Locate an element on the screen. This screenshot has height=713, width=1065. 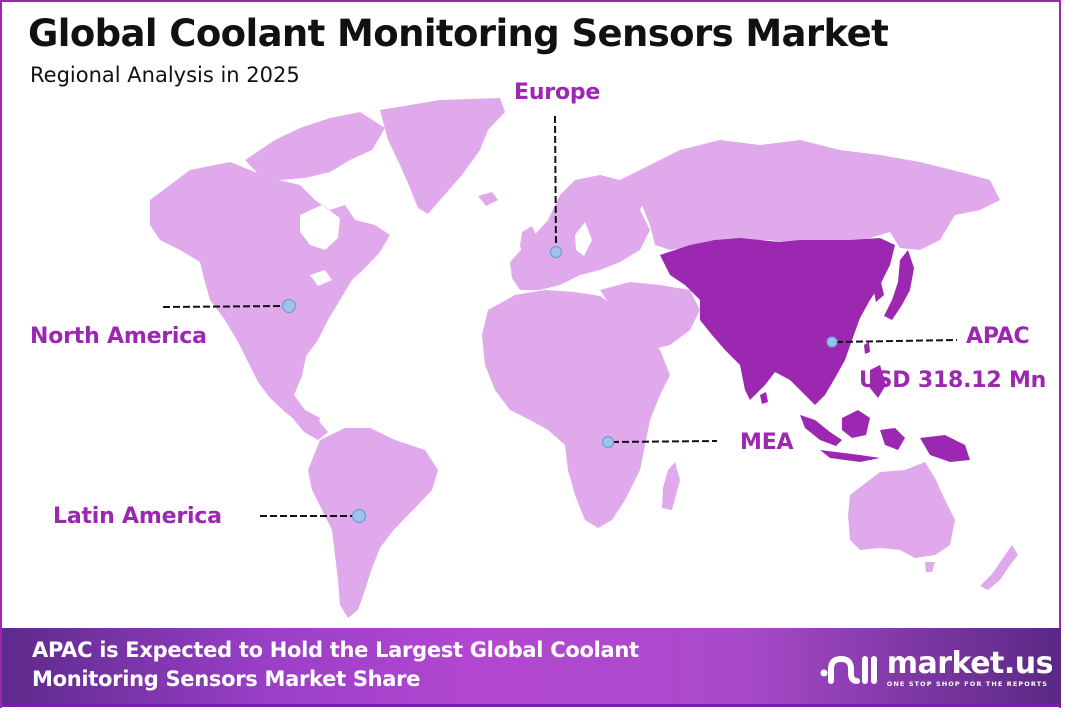
brand-tagline: ONE STOP SHOP FOR THE REPORTS is located at coordinates (967, 684).